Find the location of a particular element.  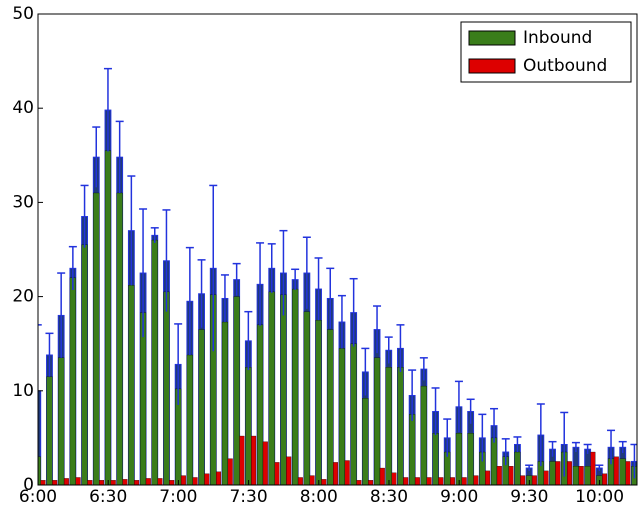

x-tick-label: 6:30 is located at coordinates (108, 497).